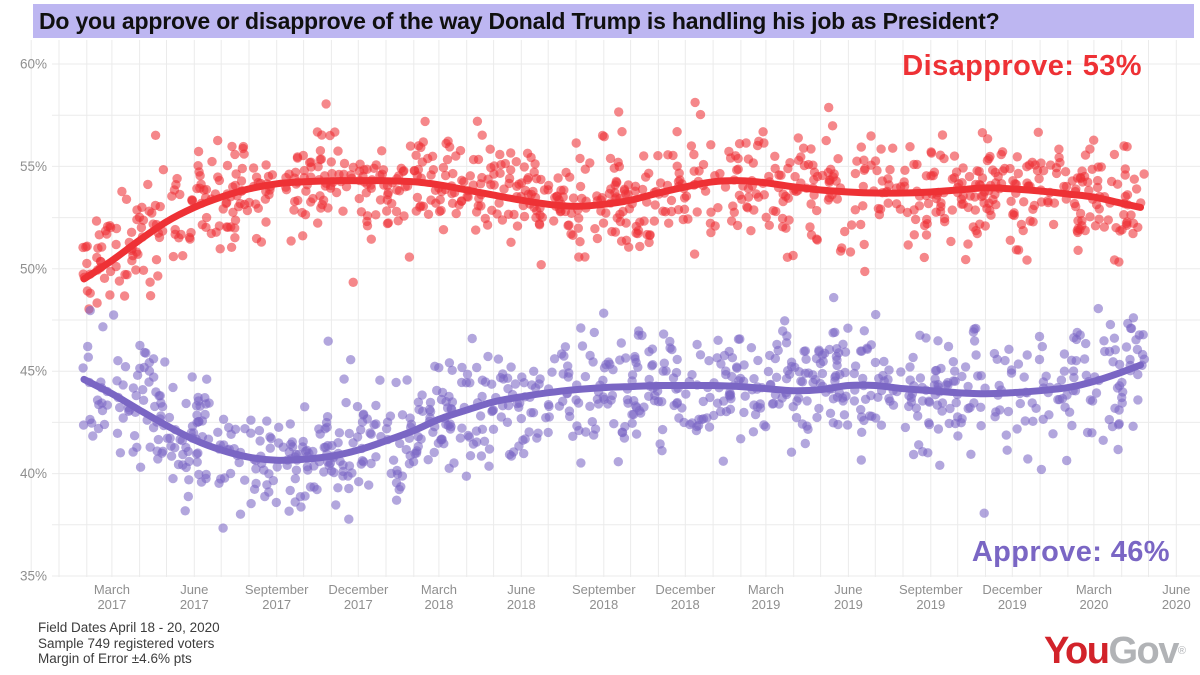 The width and height of the screenshot is (1200, 675). I want to click on field-dates-note: Field Dates April 18 - 20, 2020, so click(129, 627).